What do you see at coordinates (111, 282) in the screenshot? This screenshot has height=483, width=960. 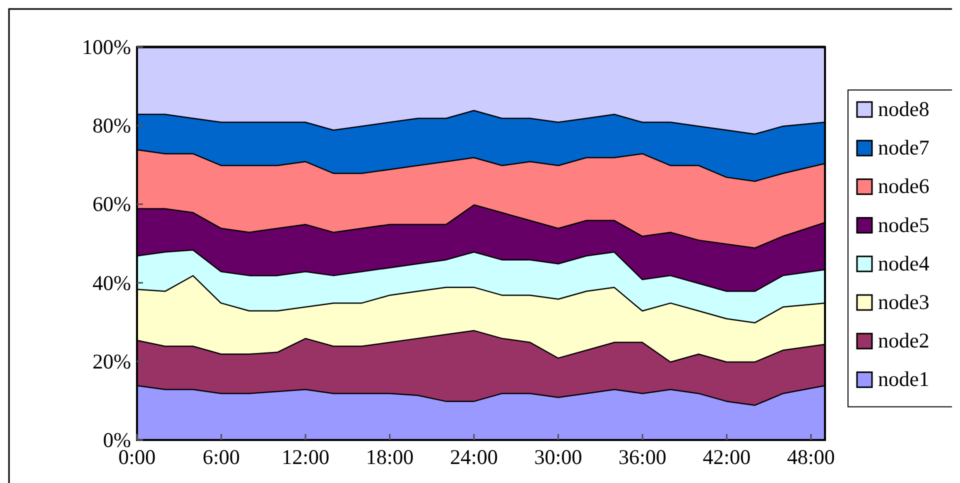 I see `y-tick-label: 40%` at bounding box center [111, 282].